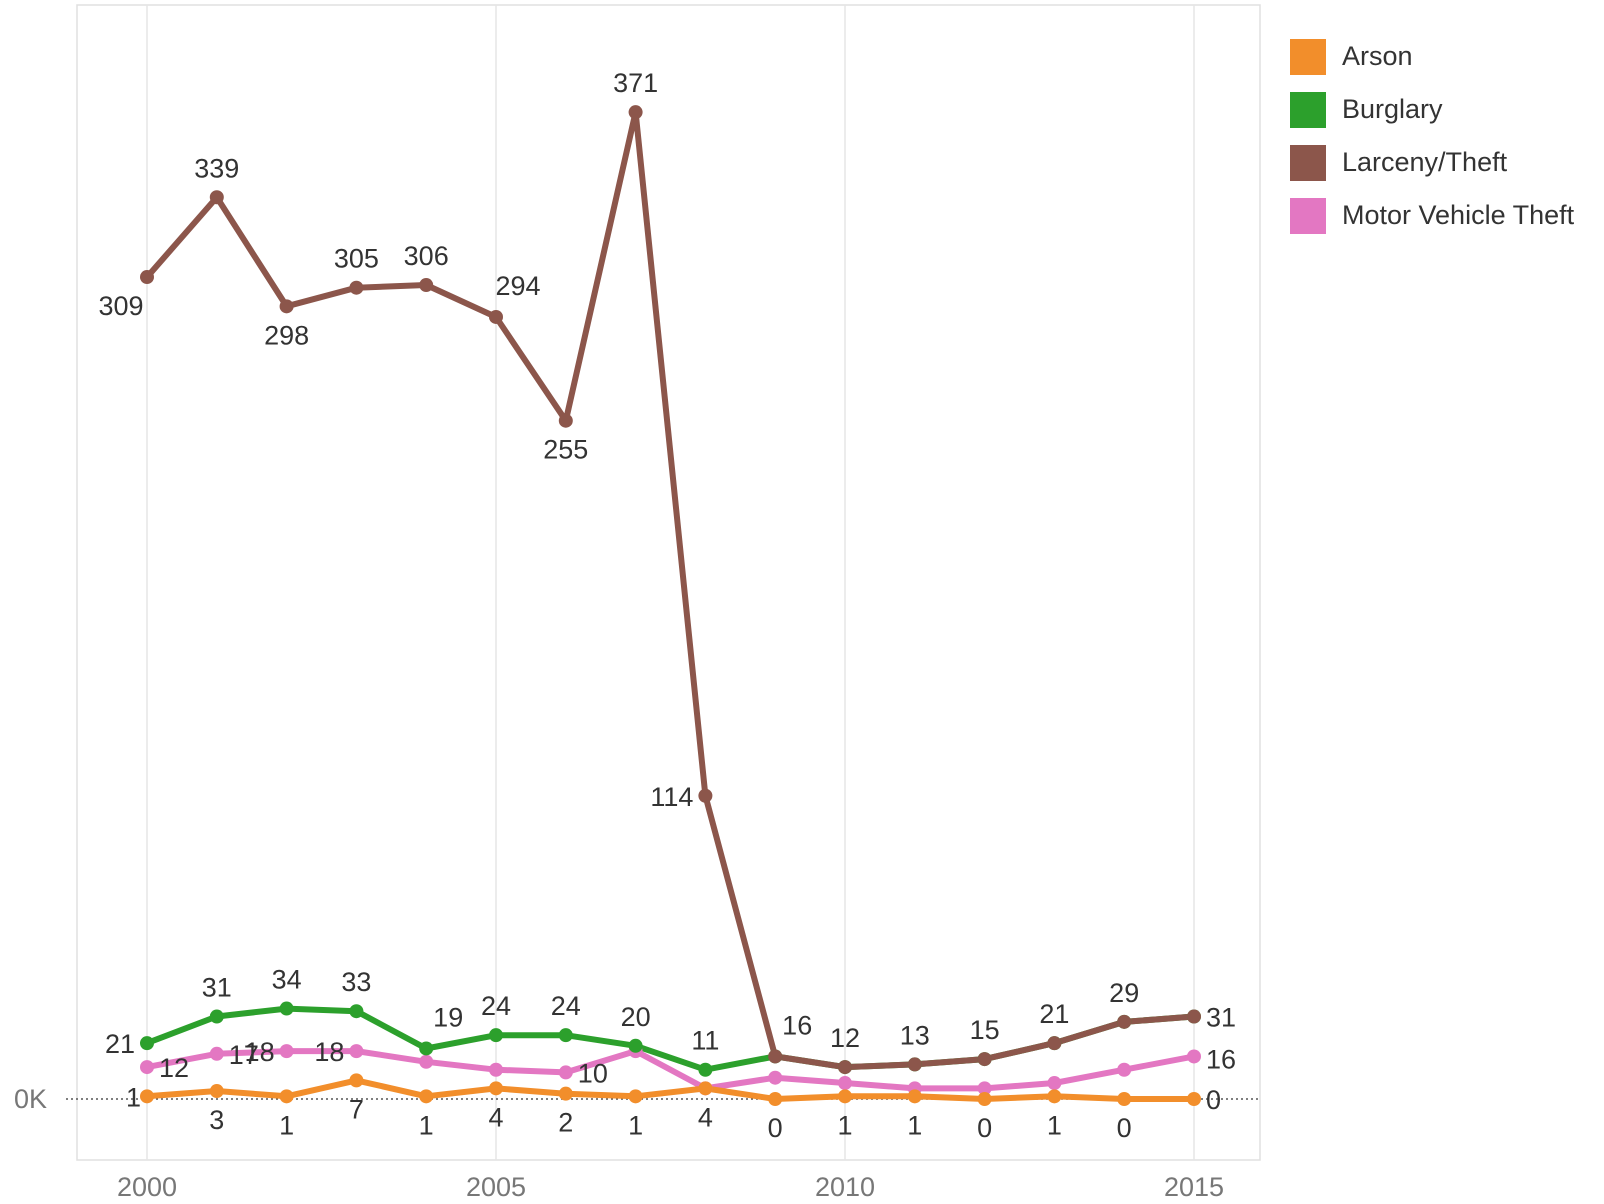 This screenshot has height=1204, width=1604. I want to click on data-label: 29, so click(1124, 993).